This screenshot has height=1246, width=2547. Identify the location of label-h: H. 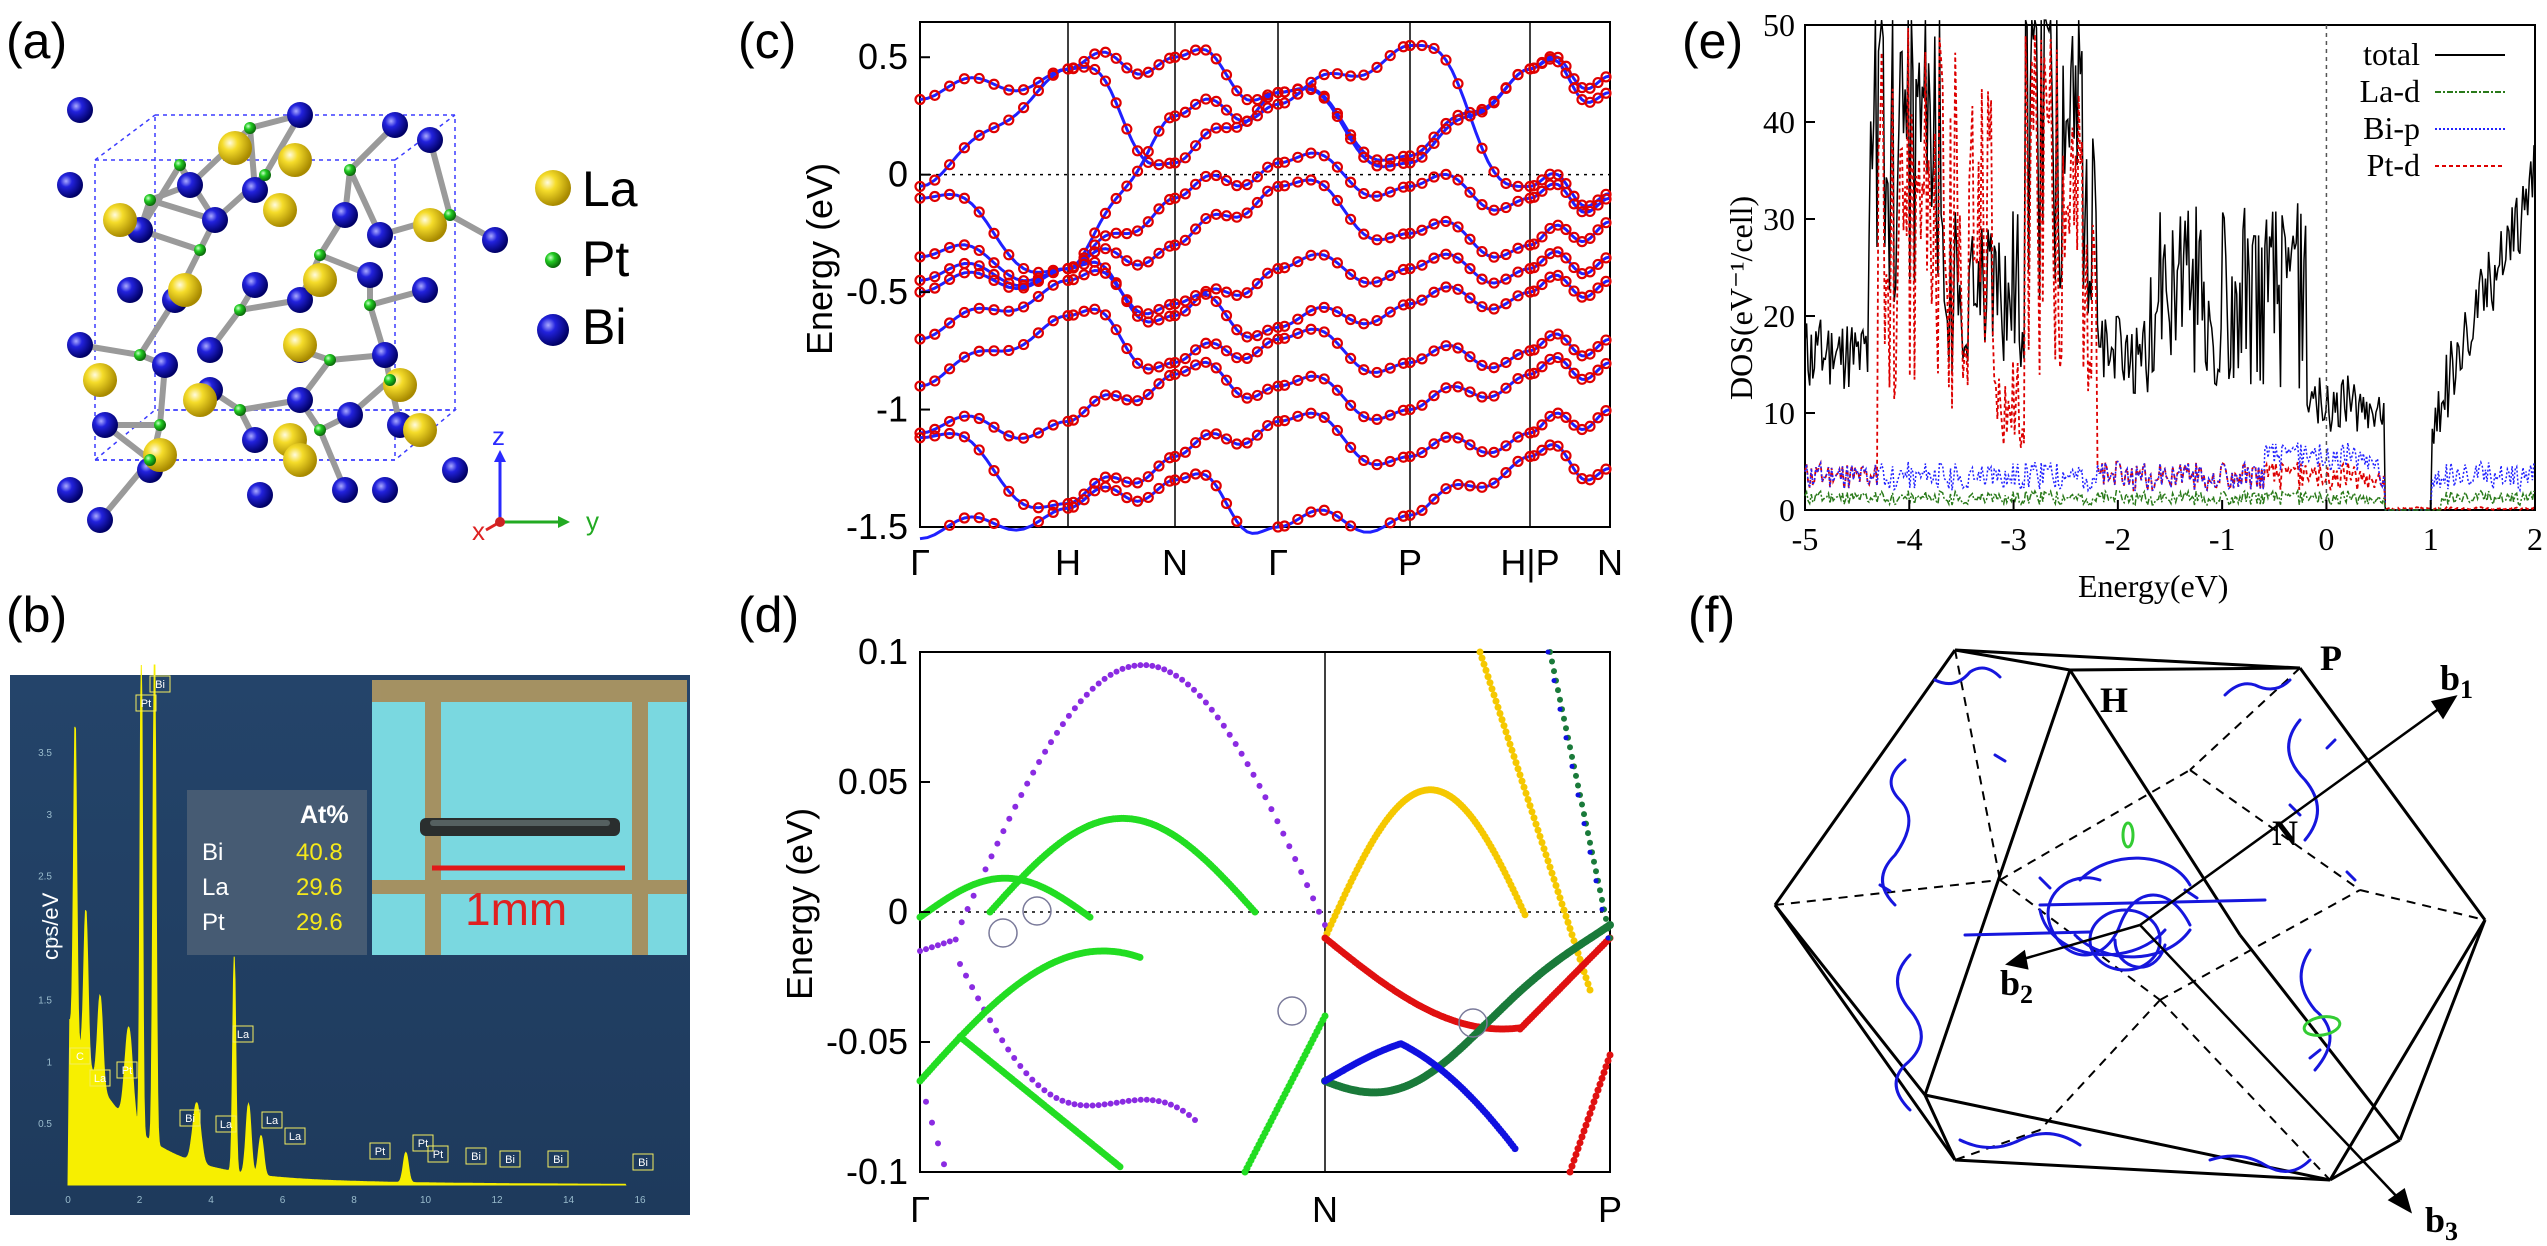
(2114, 700).